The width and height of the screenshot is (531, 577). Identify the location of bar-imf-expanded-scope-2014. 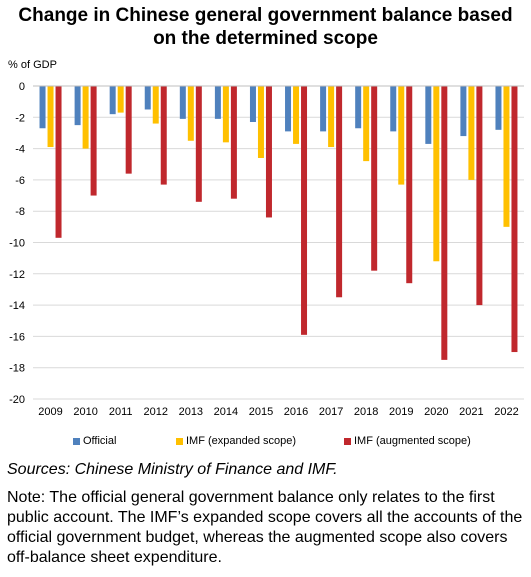
(225, 114).